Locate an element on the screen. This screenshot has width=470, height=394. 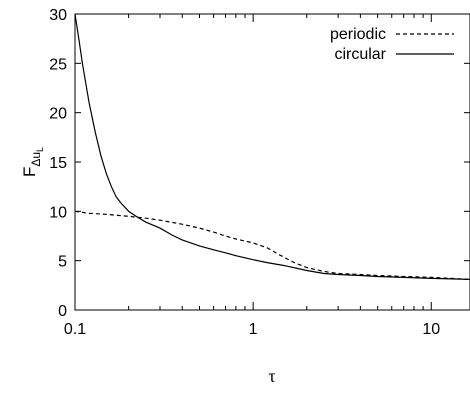
x-tick-label: 0.1 is located at coordinates (75, 329).